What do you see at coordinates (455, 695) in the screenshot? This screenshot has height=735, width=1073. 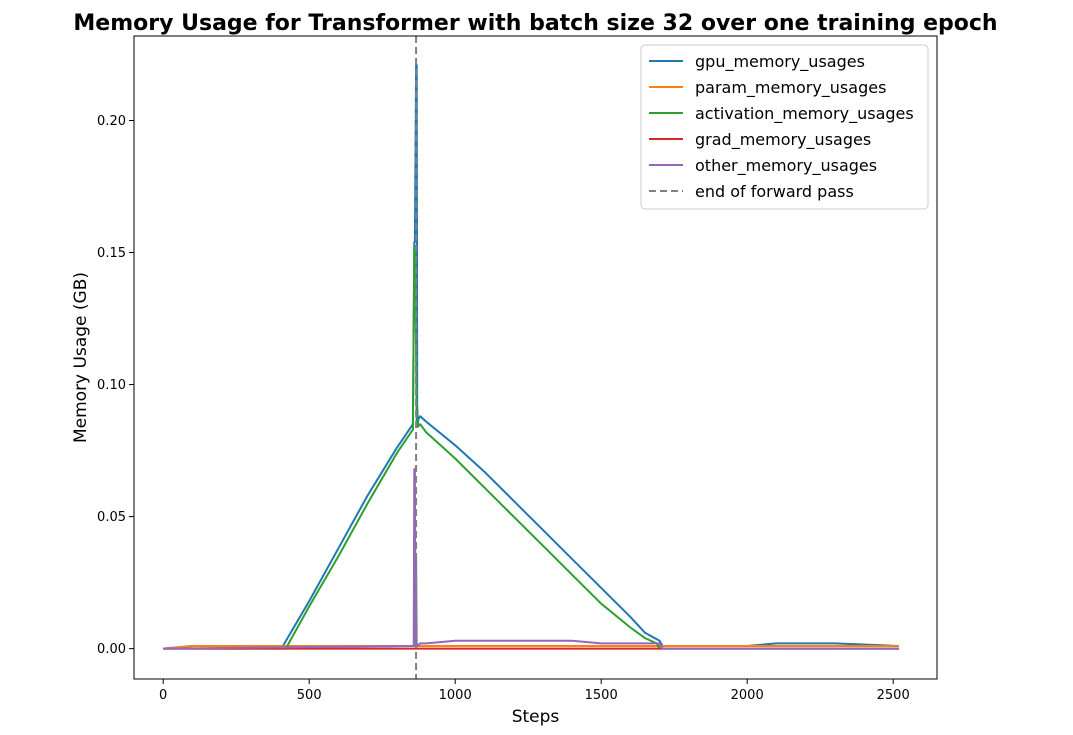 I see `x-tick-label: 1000` at bounding box center [455, 695].